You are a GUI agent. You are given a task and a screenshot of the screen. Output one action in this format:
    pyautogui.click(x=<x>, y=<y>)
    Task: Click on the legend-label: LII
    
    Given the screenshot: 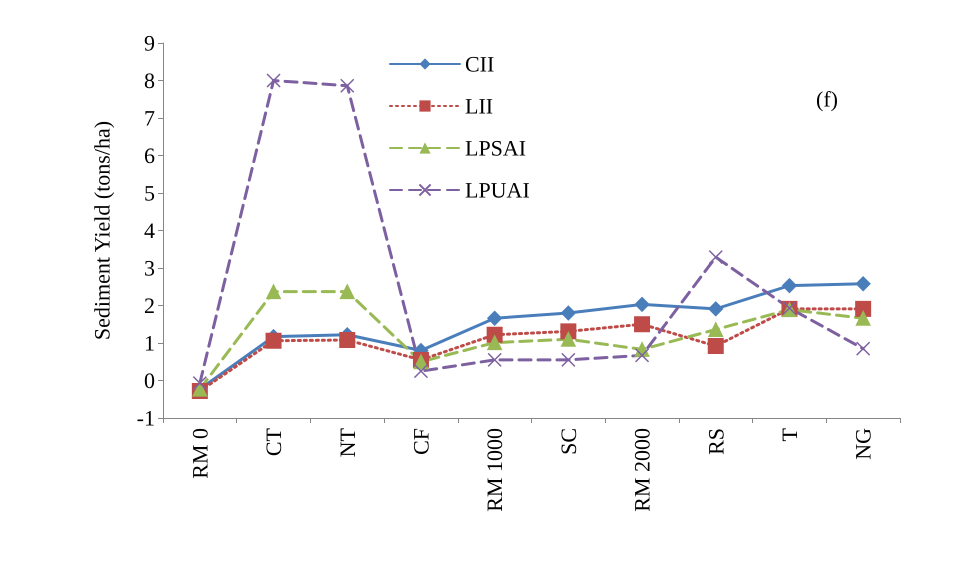 What is the action you would take?
    pyautogui.click(x=479, y=106)
    